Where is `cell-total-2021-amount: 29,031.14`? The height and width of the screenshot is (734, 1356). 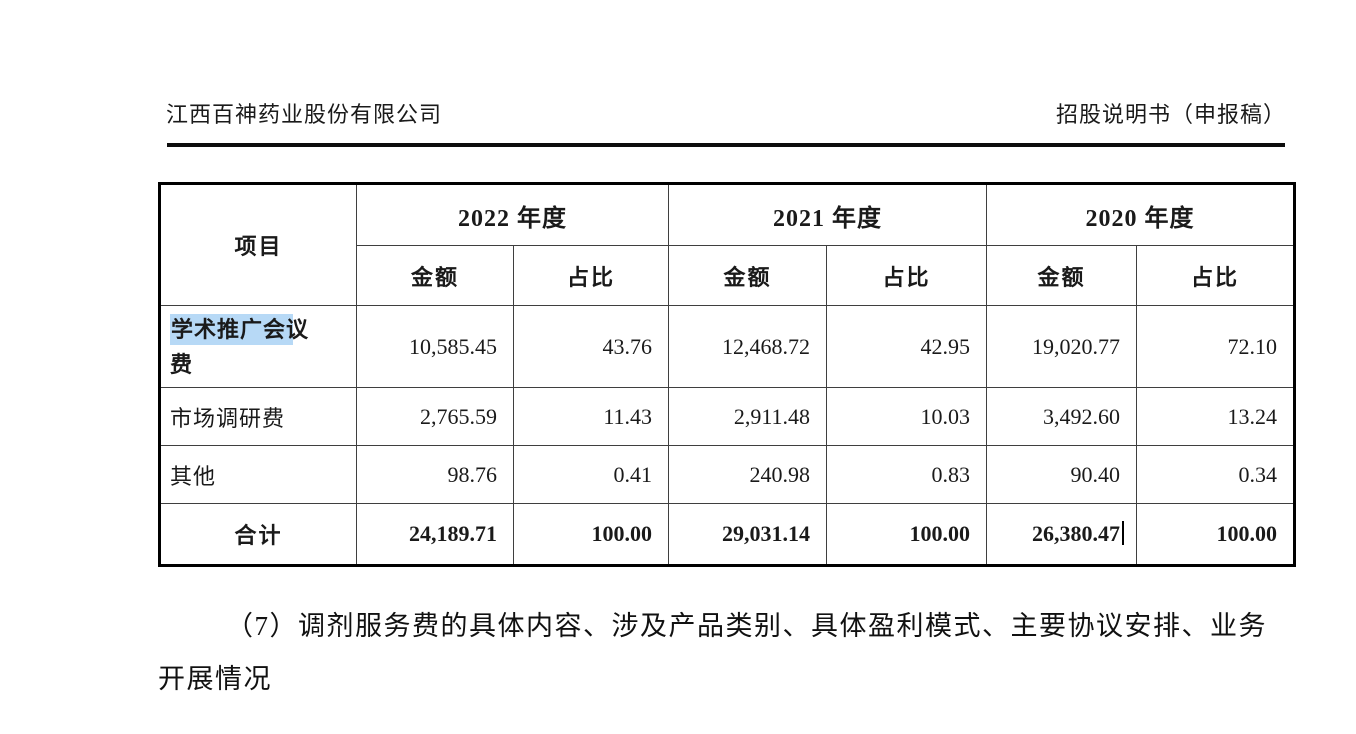
cell-total-2021-amount: 29,031.14 is located at coordinates (747, 534).